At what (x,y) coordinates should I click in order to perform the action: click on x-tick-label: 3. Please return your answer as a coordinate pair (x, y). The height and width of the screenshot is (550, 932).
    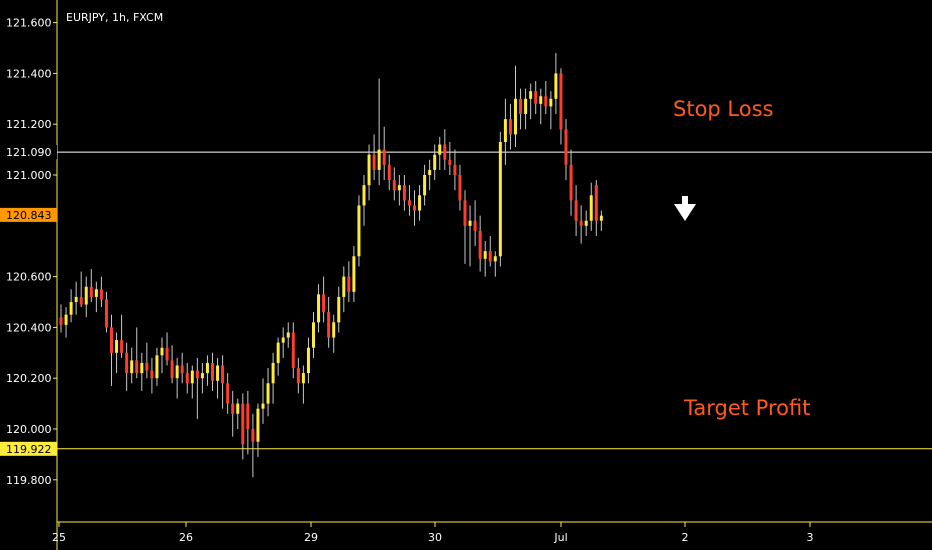
    Looking at the image, I should click on (810, 537).